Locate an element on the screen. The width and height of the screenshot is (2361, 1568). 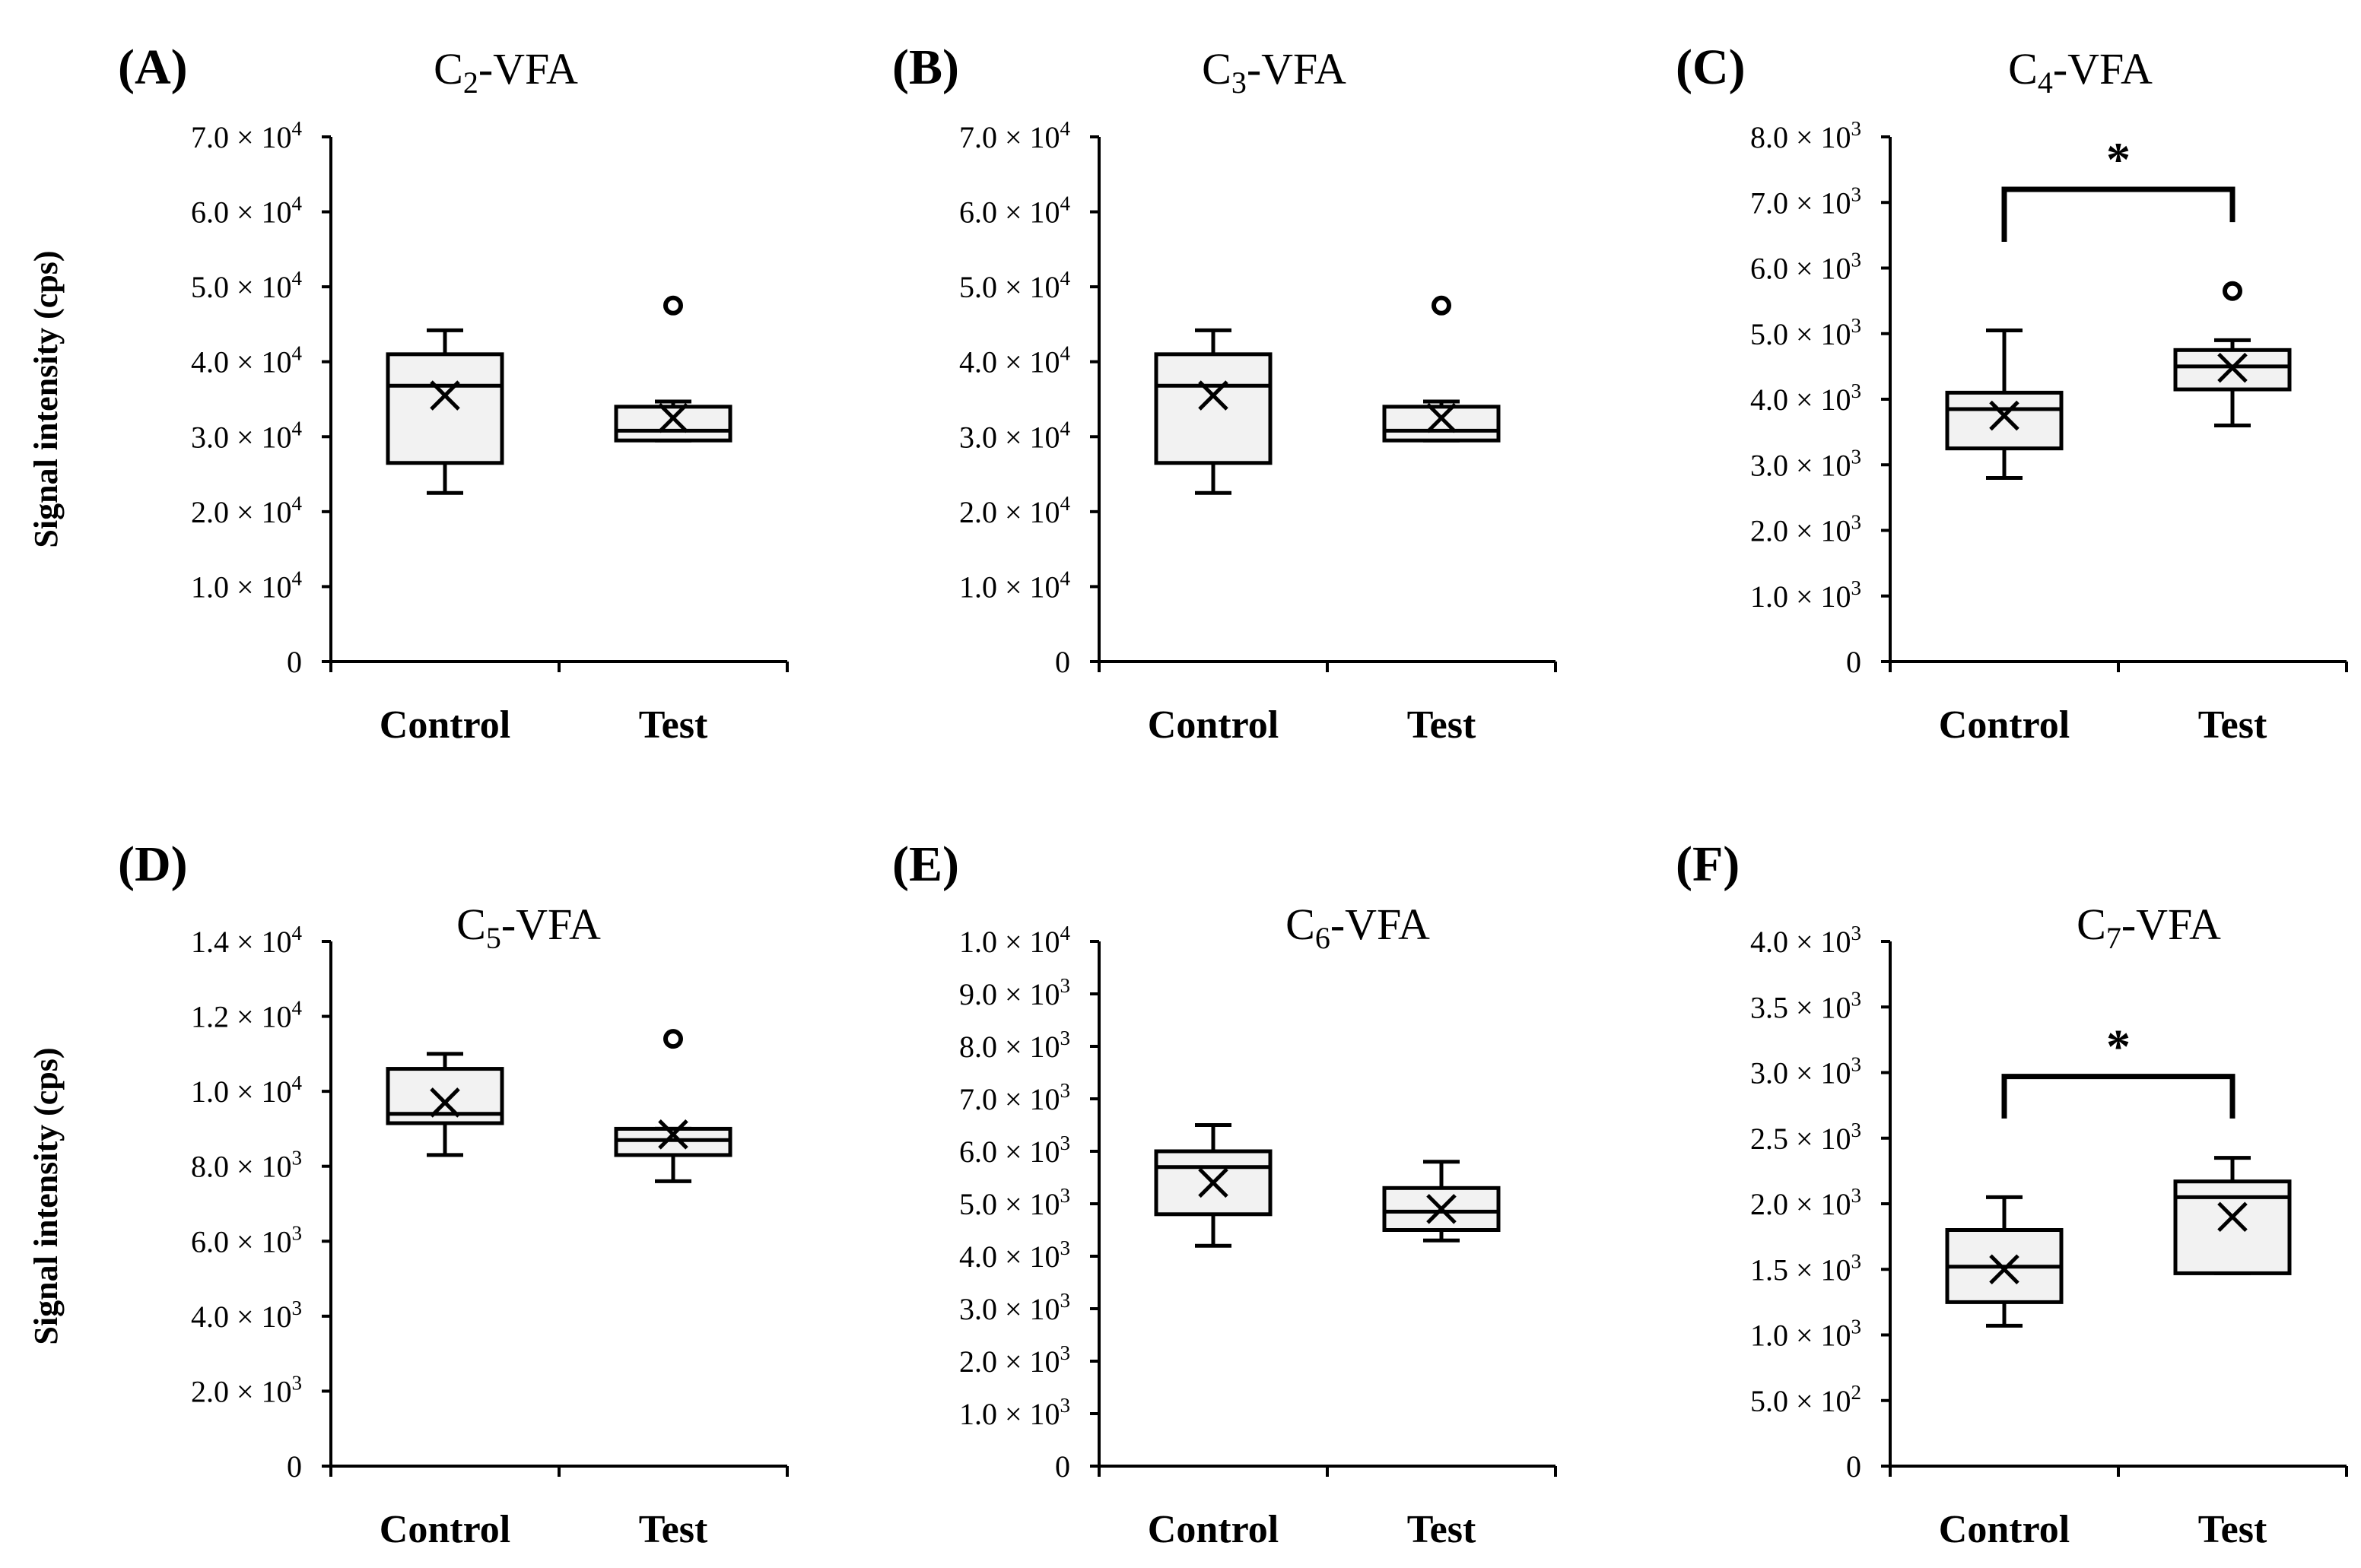
y-tick-label: 1.5 × 10³ is located at coordinates (1805, 1268).